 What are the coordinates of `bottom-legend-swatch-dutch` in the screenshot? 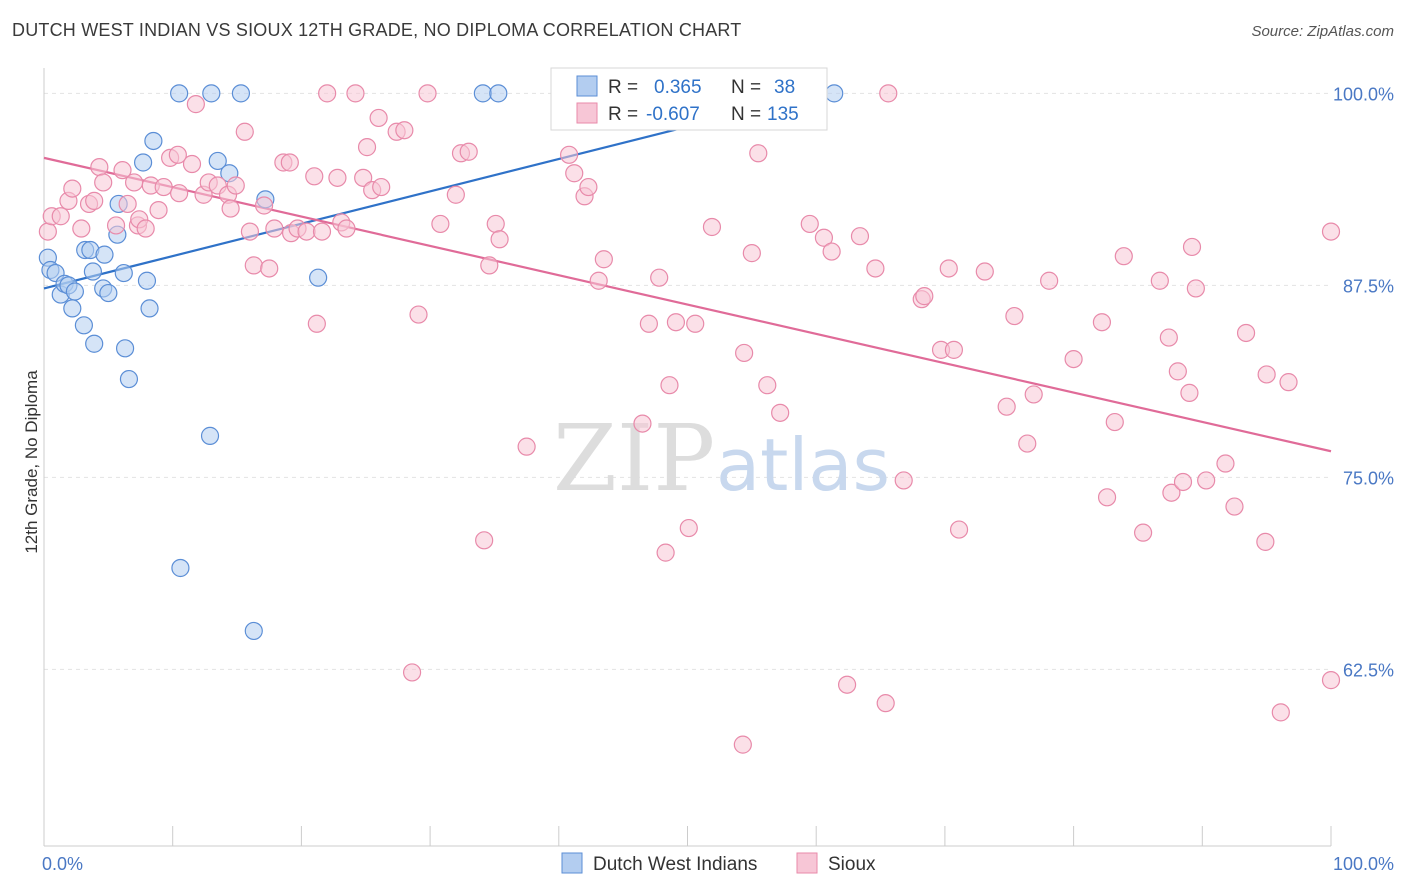 It's located at (572, 863).